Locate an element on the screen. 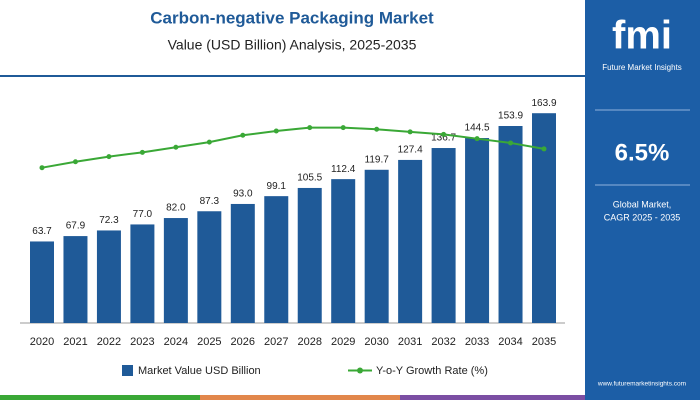 The image size is (700, 400). chart-title: Carbon-negative Packaging Market is located at coordinates (292, 17).